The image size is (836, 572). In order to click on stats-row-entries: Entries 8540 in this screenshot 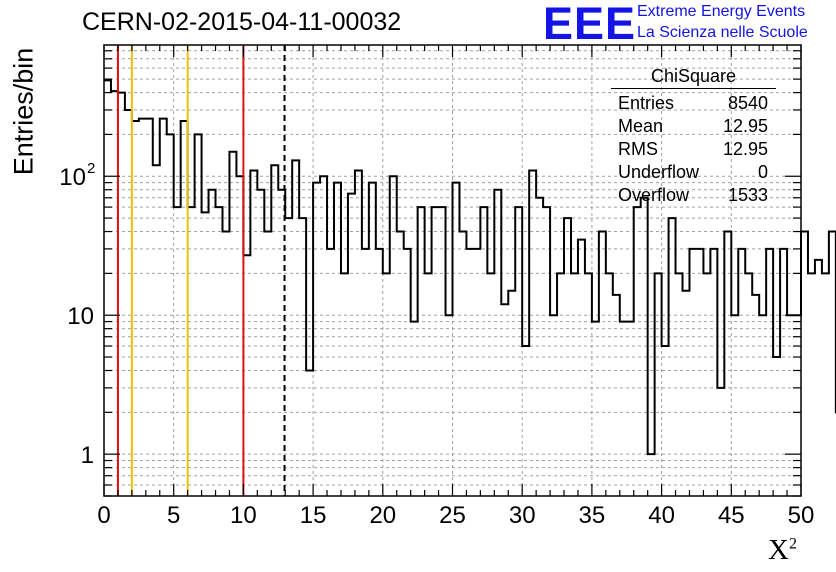, I will do `click(693, 103)`.